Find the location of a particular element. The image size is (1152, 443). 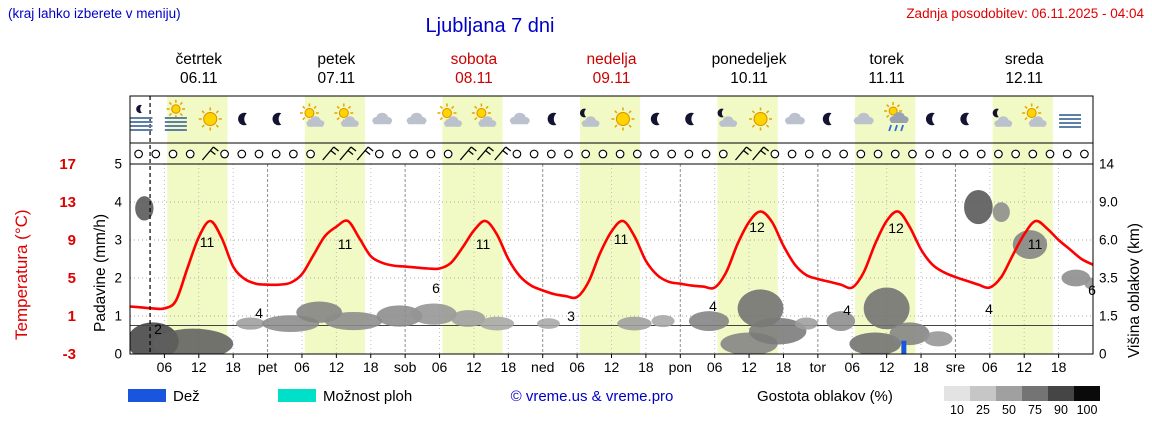

day-header-06.11: četrtek 06.11 is located at coordinates (199, 69).